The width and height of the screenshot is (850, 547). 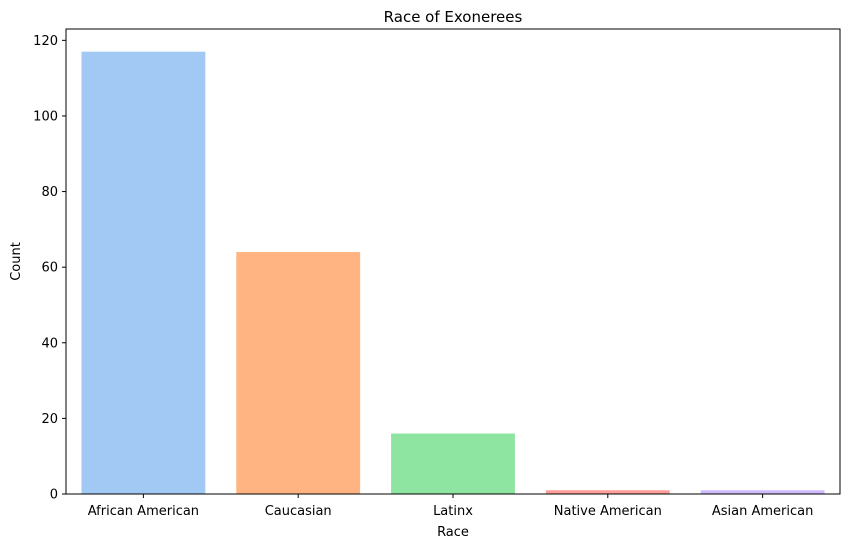 What do you see at coordinates (16, 261) in the screenshot?
I see `y-axis-title: Count` at bounding box center [16, 261].